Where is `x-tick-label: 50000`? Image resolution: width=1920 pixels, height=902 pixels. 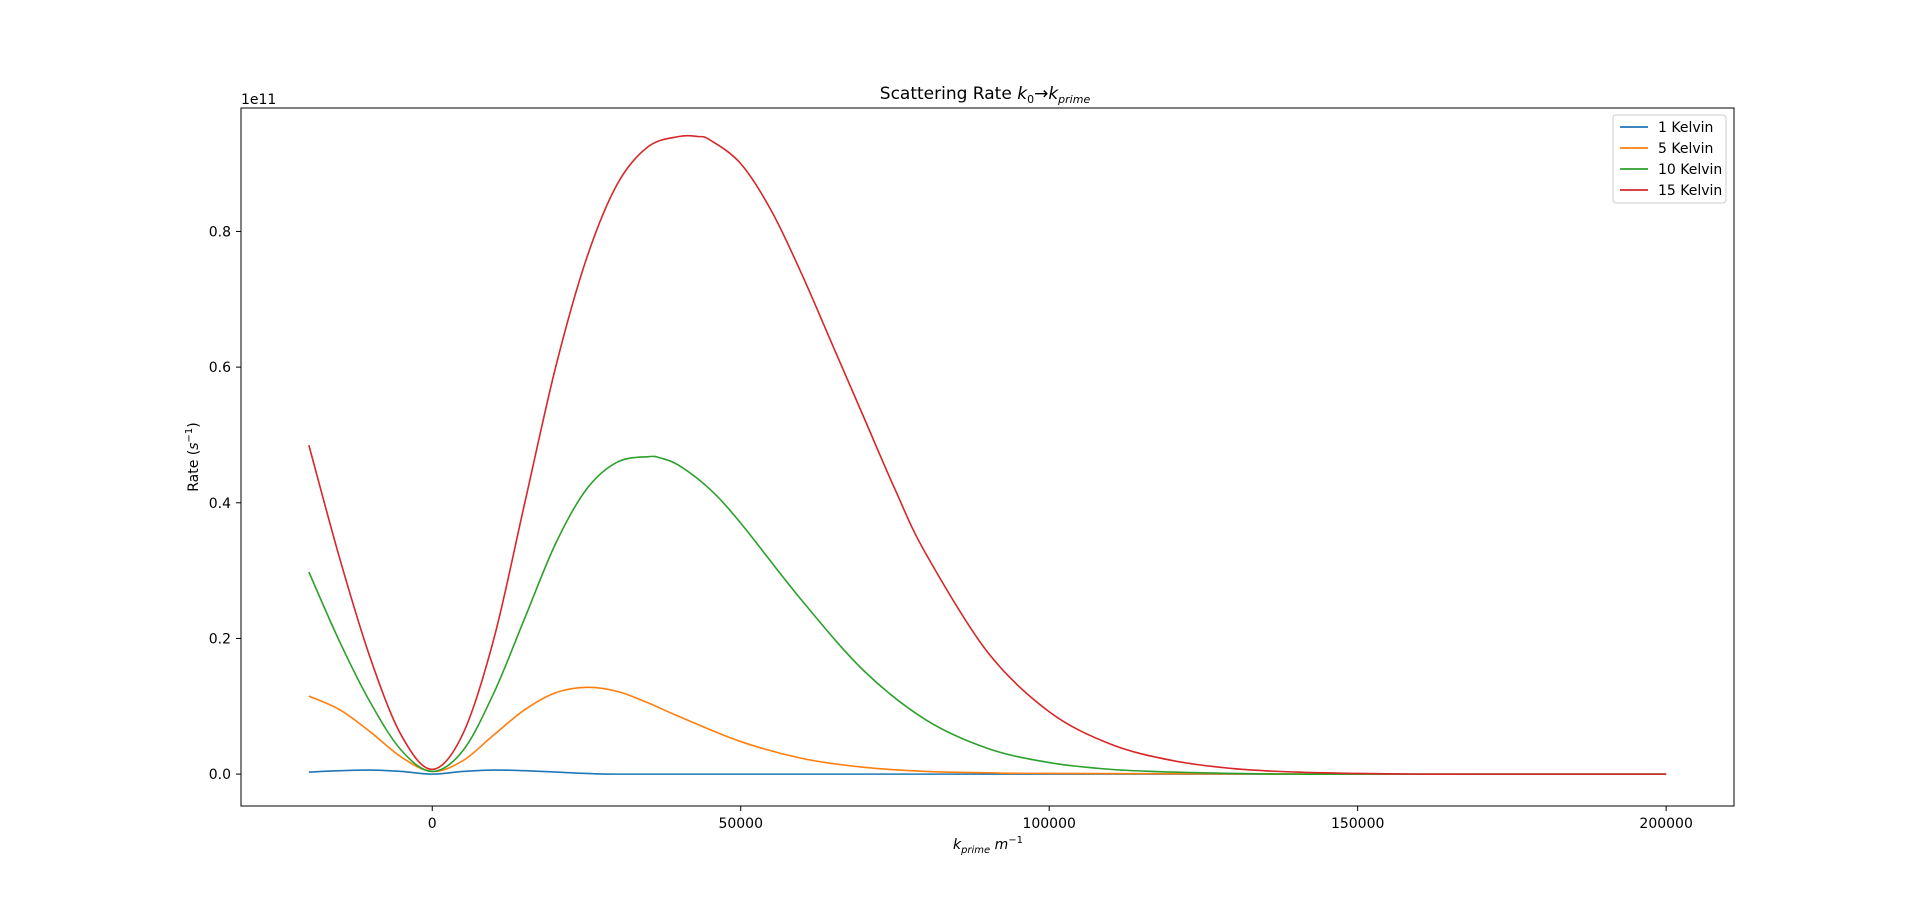 x-tick-label: 50000 is located at coordinates (740, 824).